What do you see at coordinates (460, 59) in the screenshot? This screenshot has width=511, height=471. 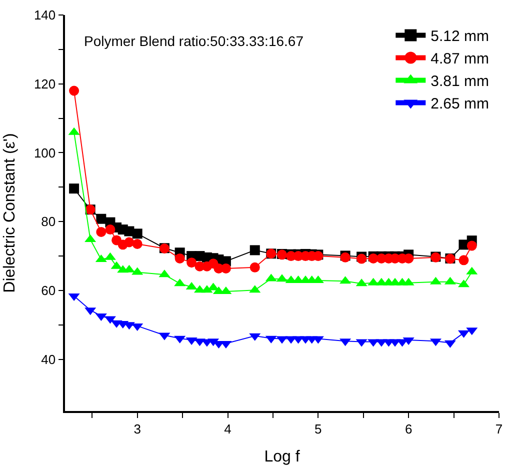 I see `legend-label: 4.87 mm` at bounding box center [460, 59].